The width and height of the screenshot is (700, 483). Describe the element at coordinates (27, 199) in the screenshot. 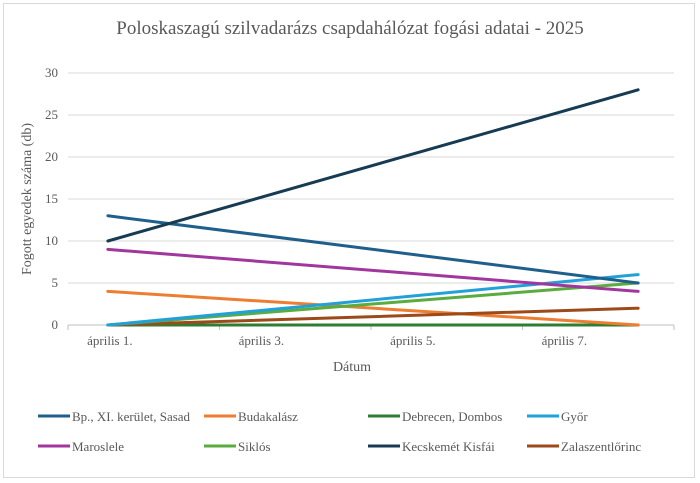

I see `y-axis-title: Fogott egyedek száma (db)` at that location.